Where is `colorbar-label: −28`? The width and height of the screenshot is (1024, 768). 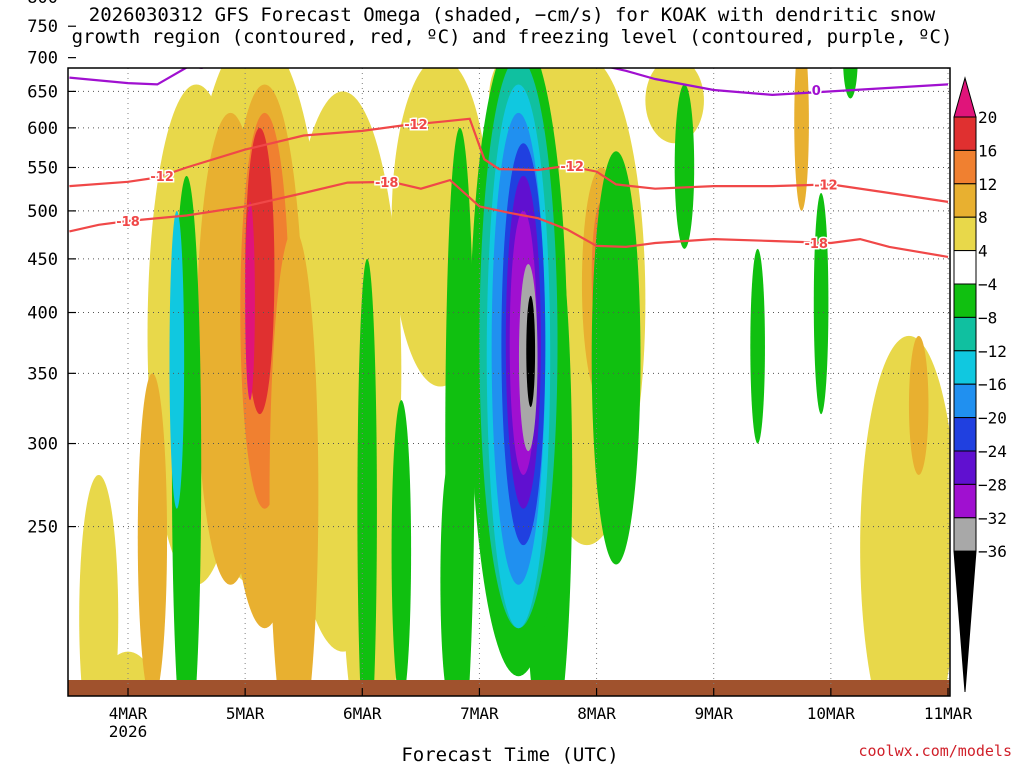 colorbar-label: −28 is located at coordinates (992, 484).